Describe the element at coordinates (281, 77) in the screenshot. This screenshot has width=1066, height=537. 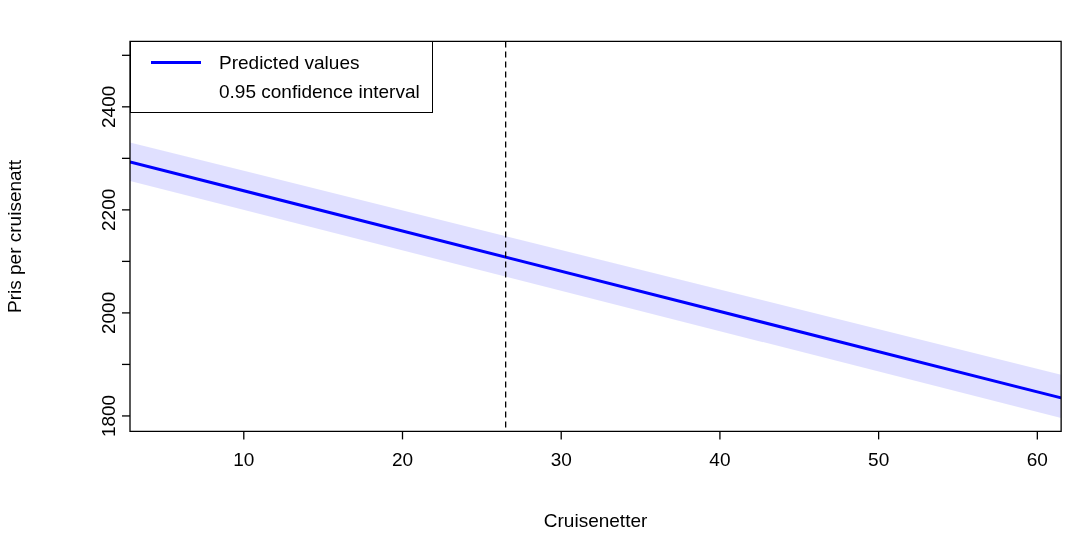
I see `legend-box: Predicted values 0.95 confidence interval` at that location.